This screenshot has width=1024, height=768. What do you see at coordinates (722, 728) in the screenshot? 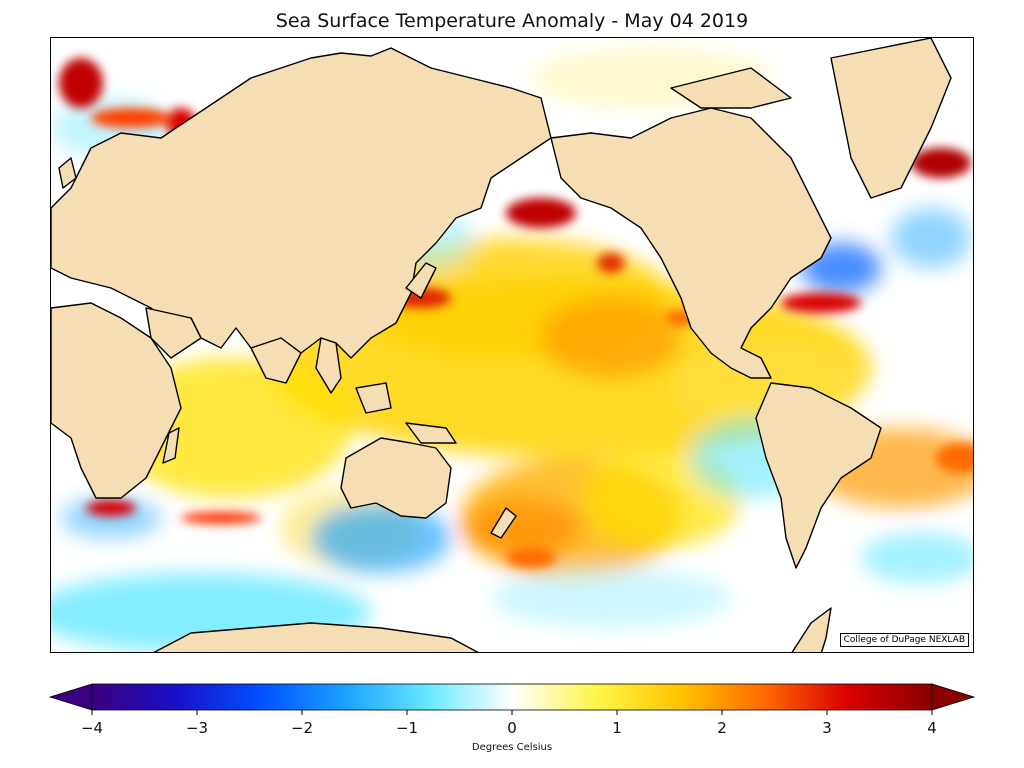
I see `colorbar-tick-label: 2` at bounding box center [722, 728].